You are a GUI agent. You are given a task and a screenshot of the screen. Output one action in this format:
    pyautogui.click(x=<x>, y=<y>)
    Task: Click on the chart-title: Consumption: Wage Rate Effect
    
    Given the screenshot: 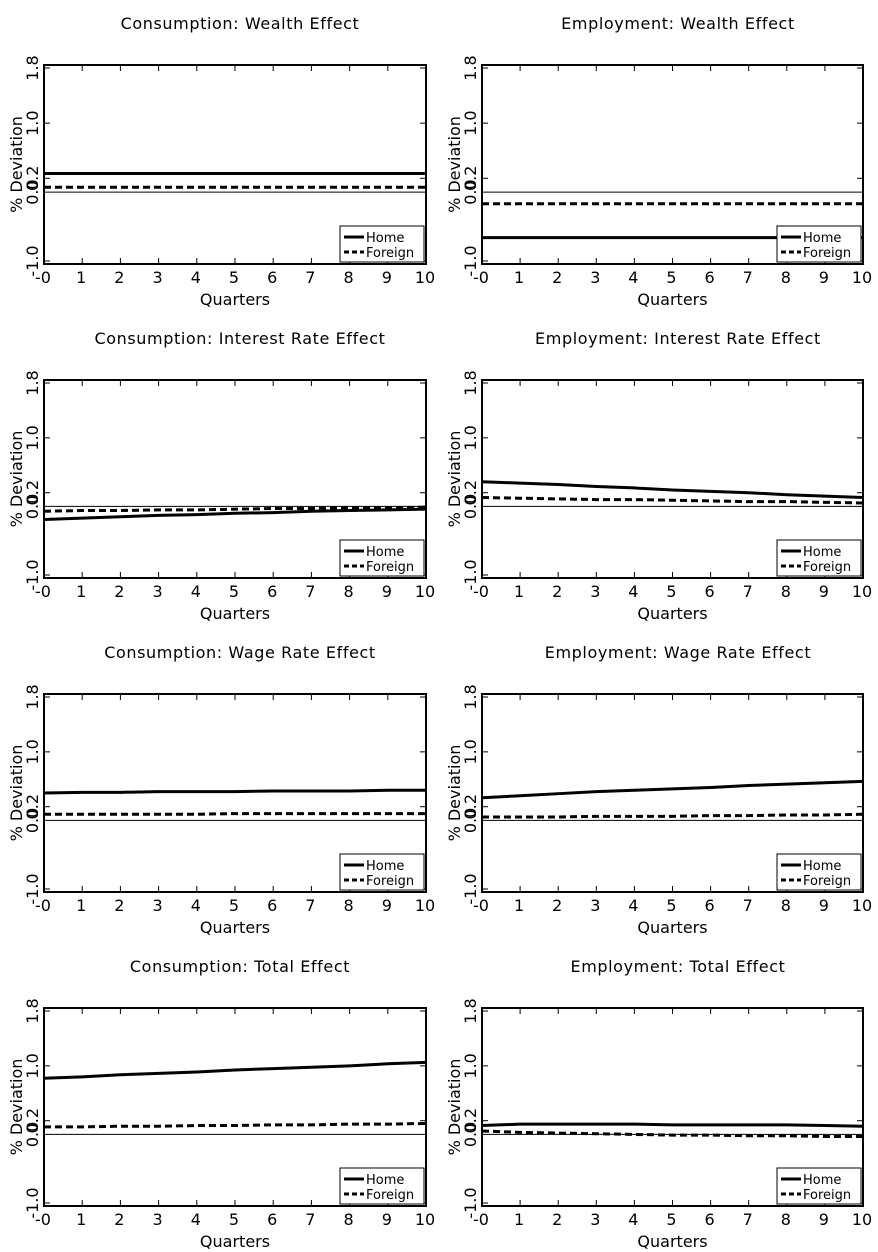 What is the action you would take?
    pyautogui.click(x=240, y=652)
    